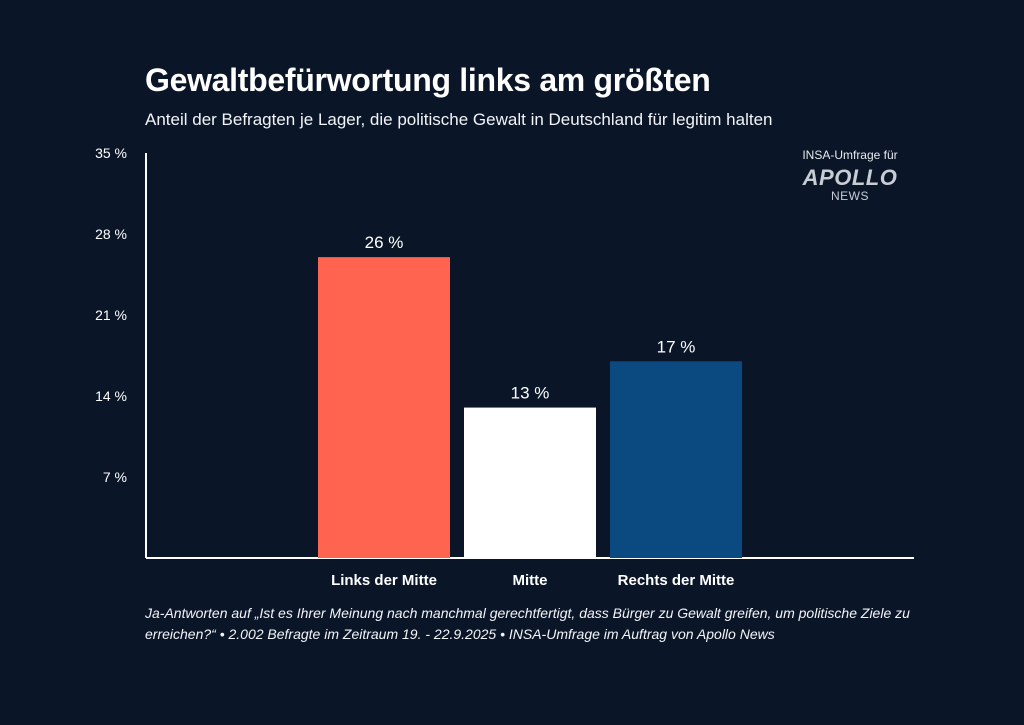  Describe the element at coordinates (676, 346) in the screenshot. I see `bar-value-label: 17 %` at that location.